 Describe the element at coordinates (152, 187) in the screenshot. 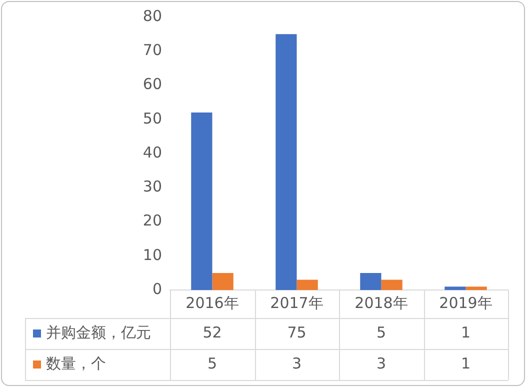

I see `y-tick-label: 30` at that location.